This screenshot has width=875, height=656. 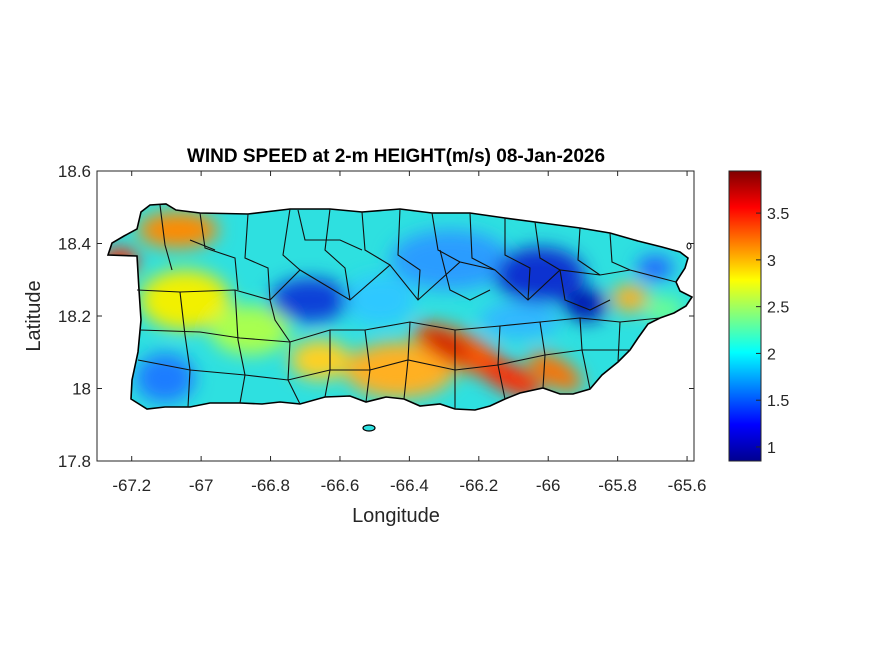 What do you see at coordinates (34, 315) in the screenshot?
I see `y-axis-label: Latitude` at bounding box center [34, 315].